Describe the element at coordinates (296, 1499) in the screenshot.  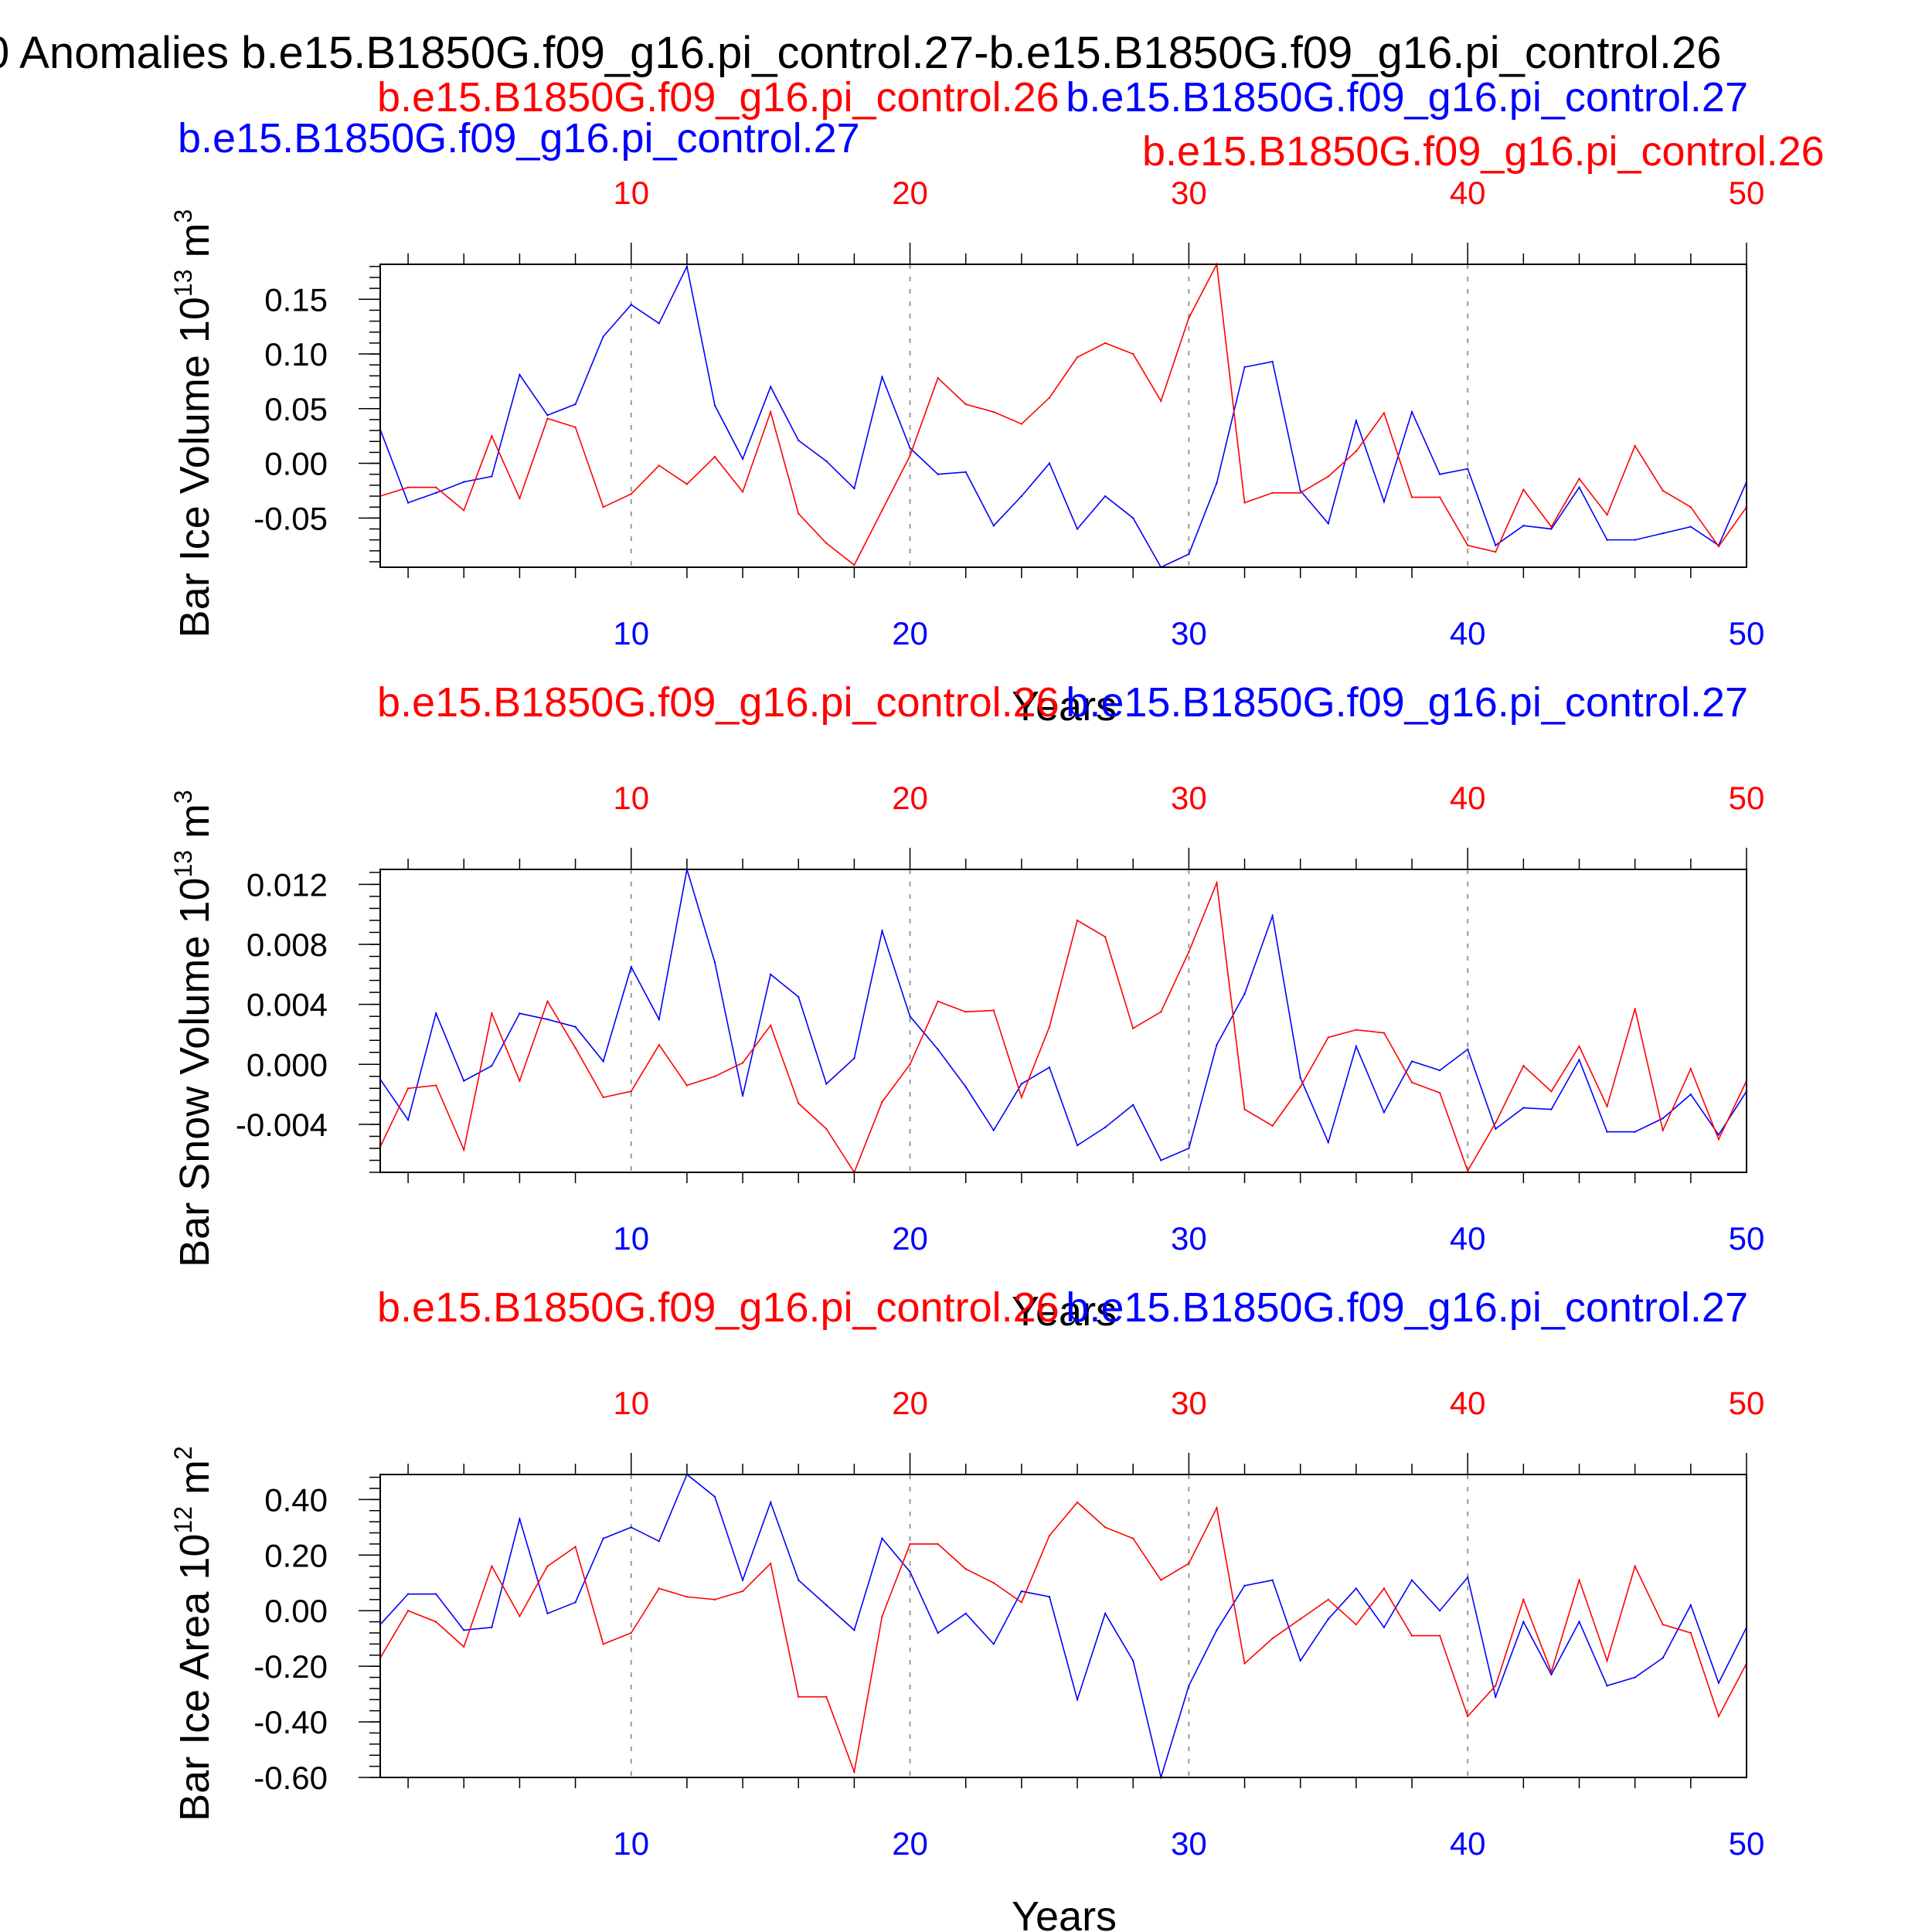
I see `y-tick-label: 0.40` at that location.